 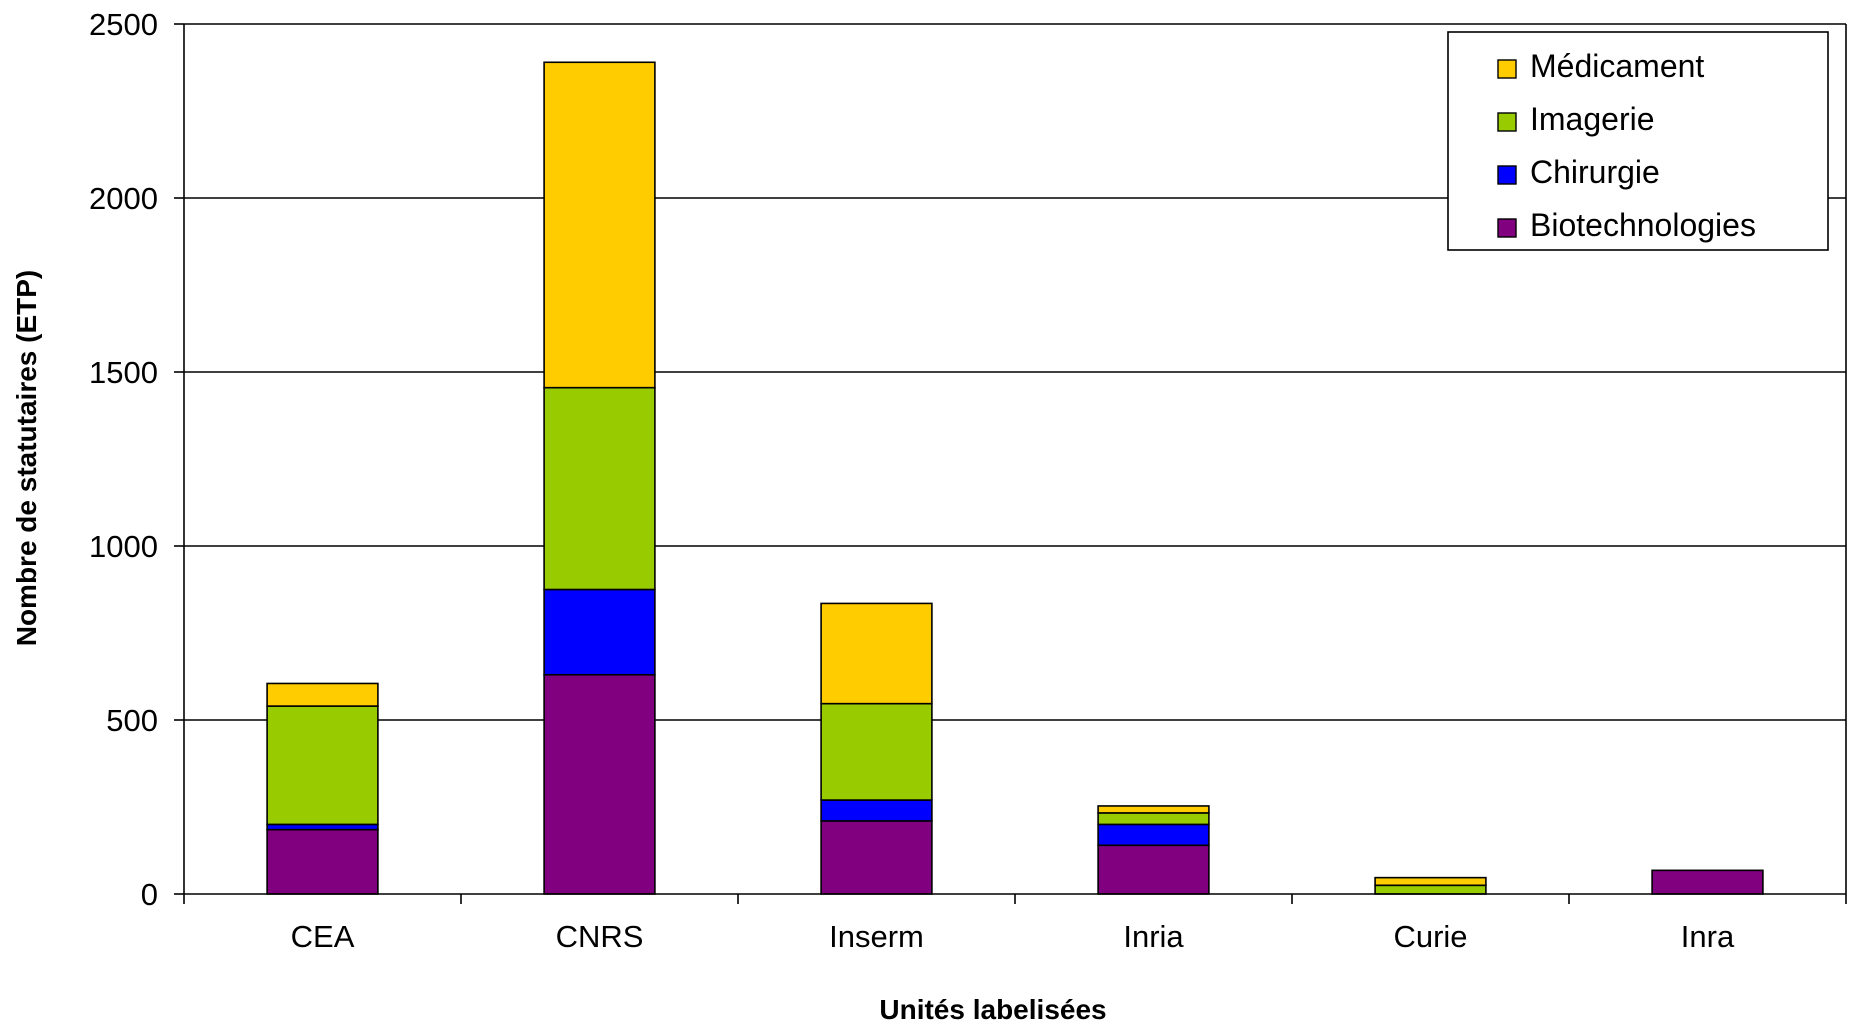 What do you see at coordinates (992, 1009) in the screenshot?
I see `x-axis-title: Unités labelisées` at bounding box center [992, 1009].